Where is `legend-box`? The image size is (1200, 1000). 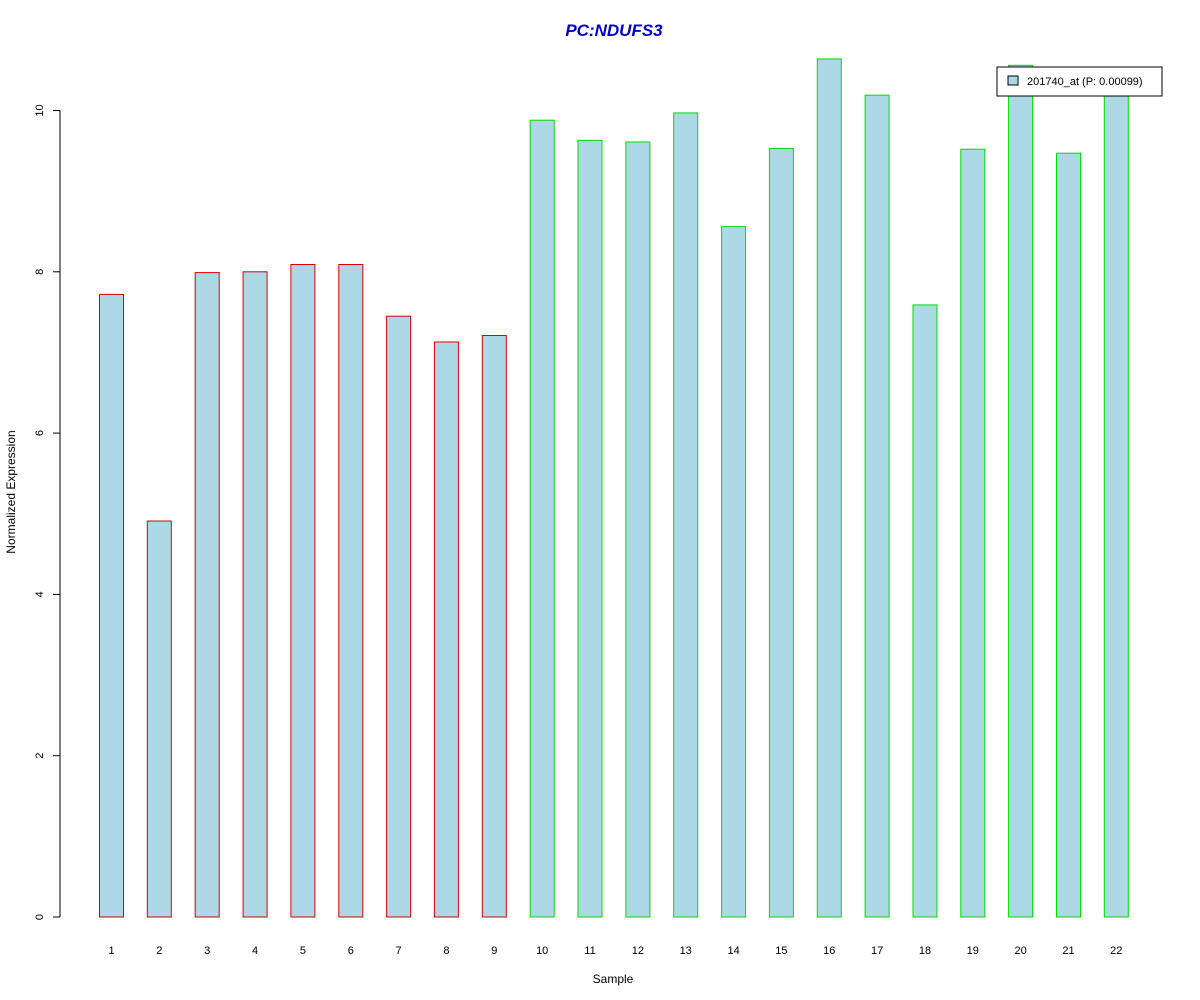
legend-box is located at coordinates (1079, 81).